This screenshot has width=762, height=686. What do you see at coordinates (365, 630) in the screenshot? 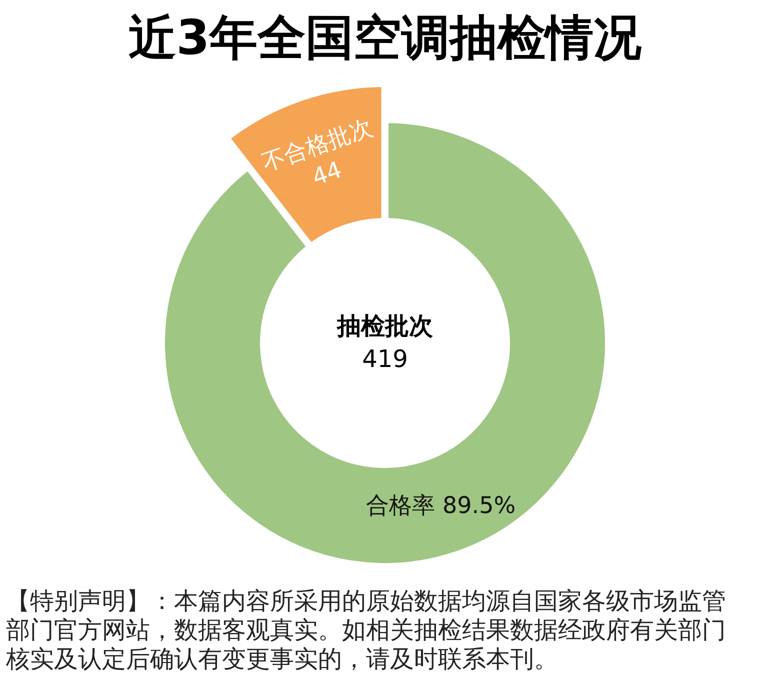
I see `text: 【特别声明】：本篇内容所采用的原始数据均源自国家各级市场监管部门官方网站，数据客观真实。如相关抽检结果数据经政府有关部门核实及认定后确认有变更事实的，请及时联系本刊。` at bounding box center [365, 630].